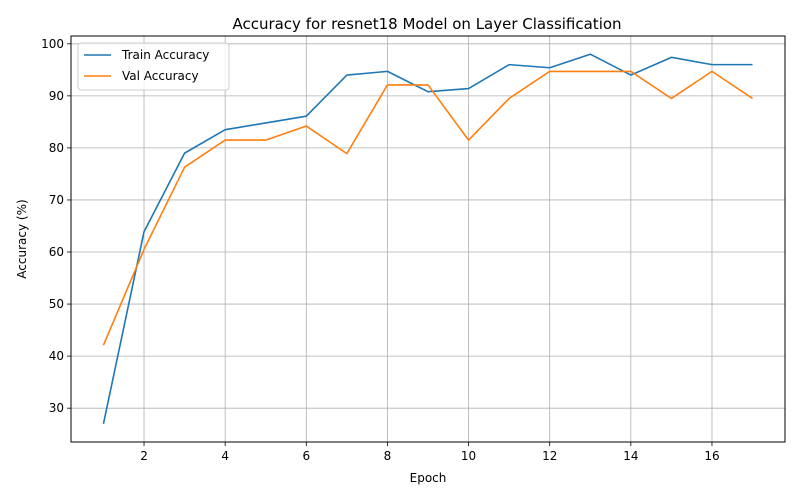 The width and height of the screenshot is (800, 500). Describe the element at coordinates (56, 252) in the screenshot. I see `y-tick-label: 60` at that location.